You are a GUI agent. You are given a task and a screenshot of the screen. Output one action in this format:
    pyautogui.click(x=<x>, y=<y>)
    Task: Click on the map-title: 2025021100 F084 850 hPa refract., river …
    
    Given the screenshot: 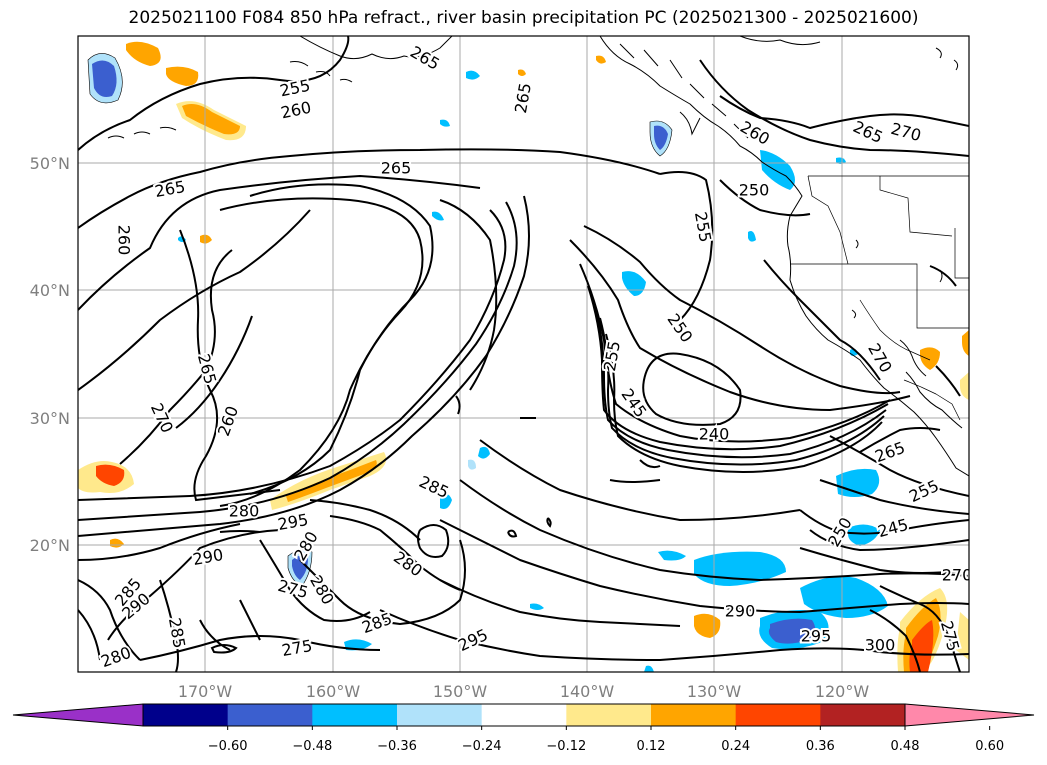 What is the action you would take?
    pyautogui.click(x=523, y=18)
    